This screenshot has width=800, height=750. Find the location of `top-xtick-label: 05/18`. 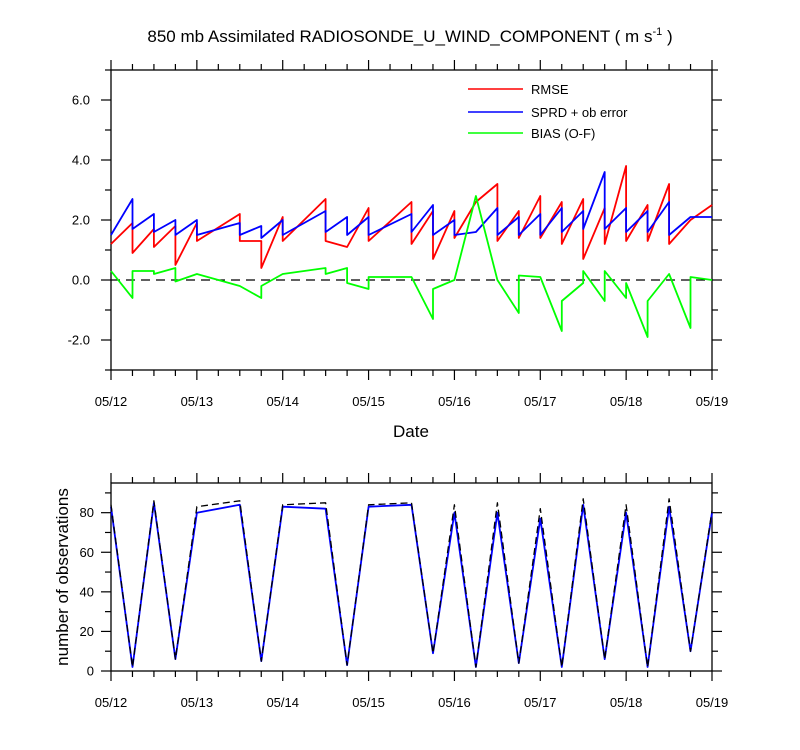

top-xtick-label: 05/18 is located at coordinates (626, 401).